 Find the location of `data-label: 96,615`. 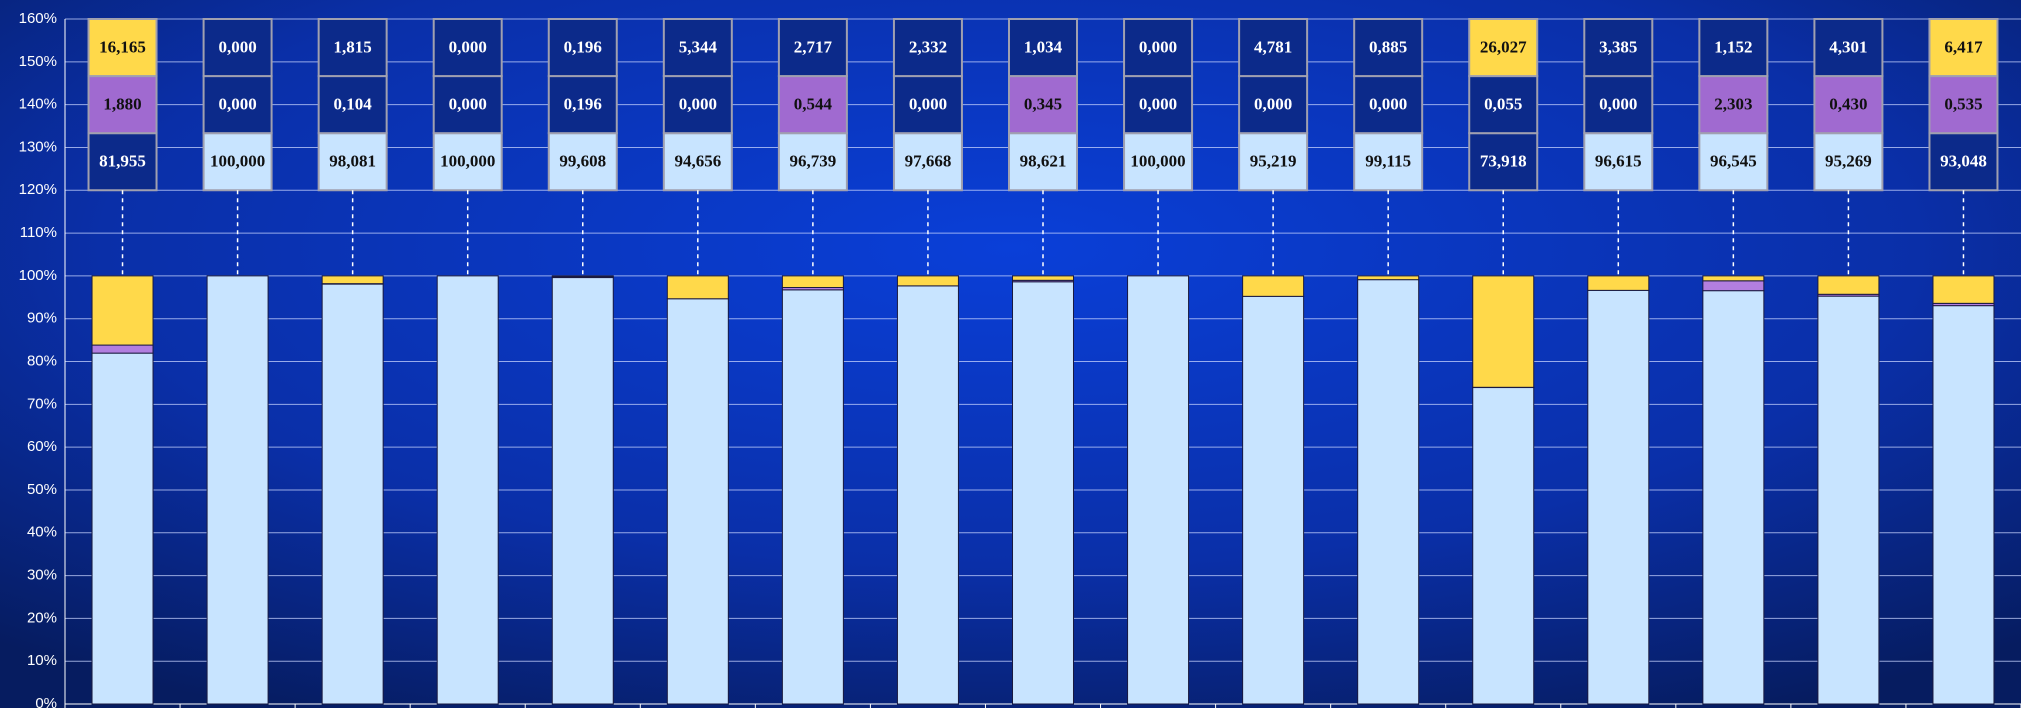

data-label: 96,615 is located at coordinates (1618, 161).